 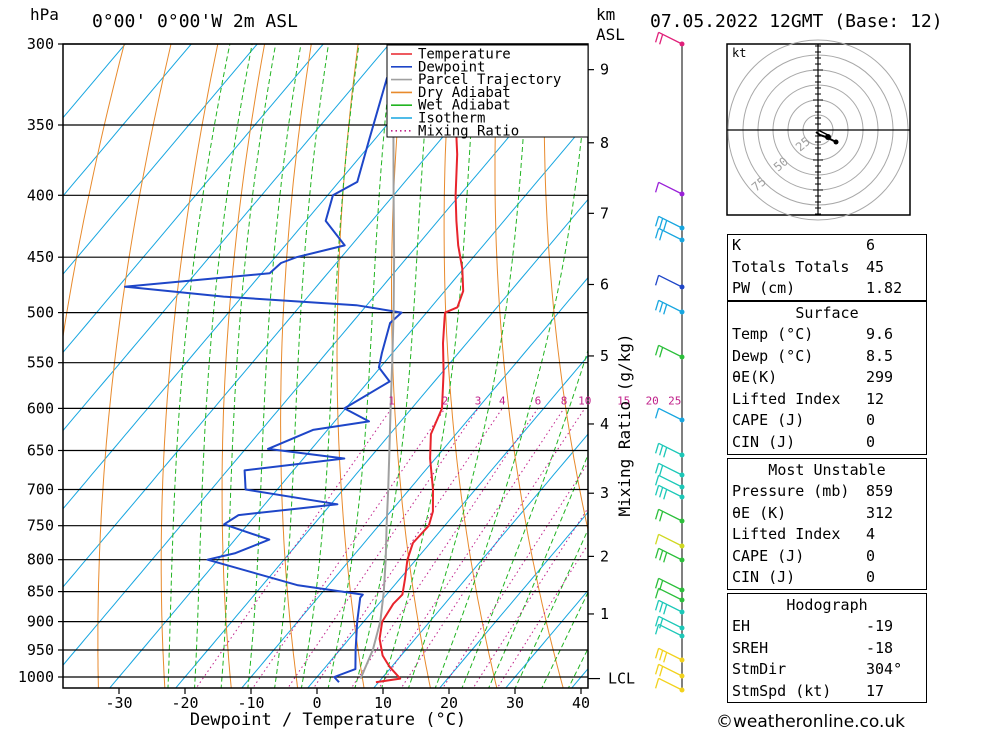 I want to click on mixing-ratio-label: 15, so click(x=623, y=400).